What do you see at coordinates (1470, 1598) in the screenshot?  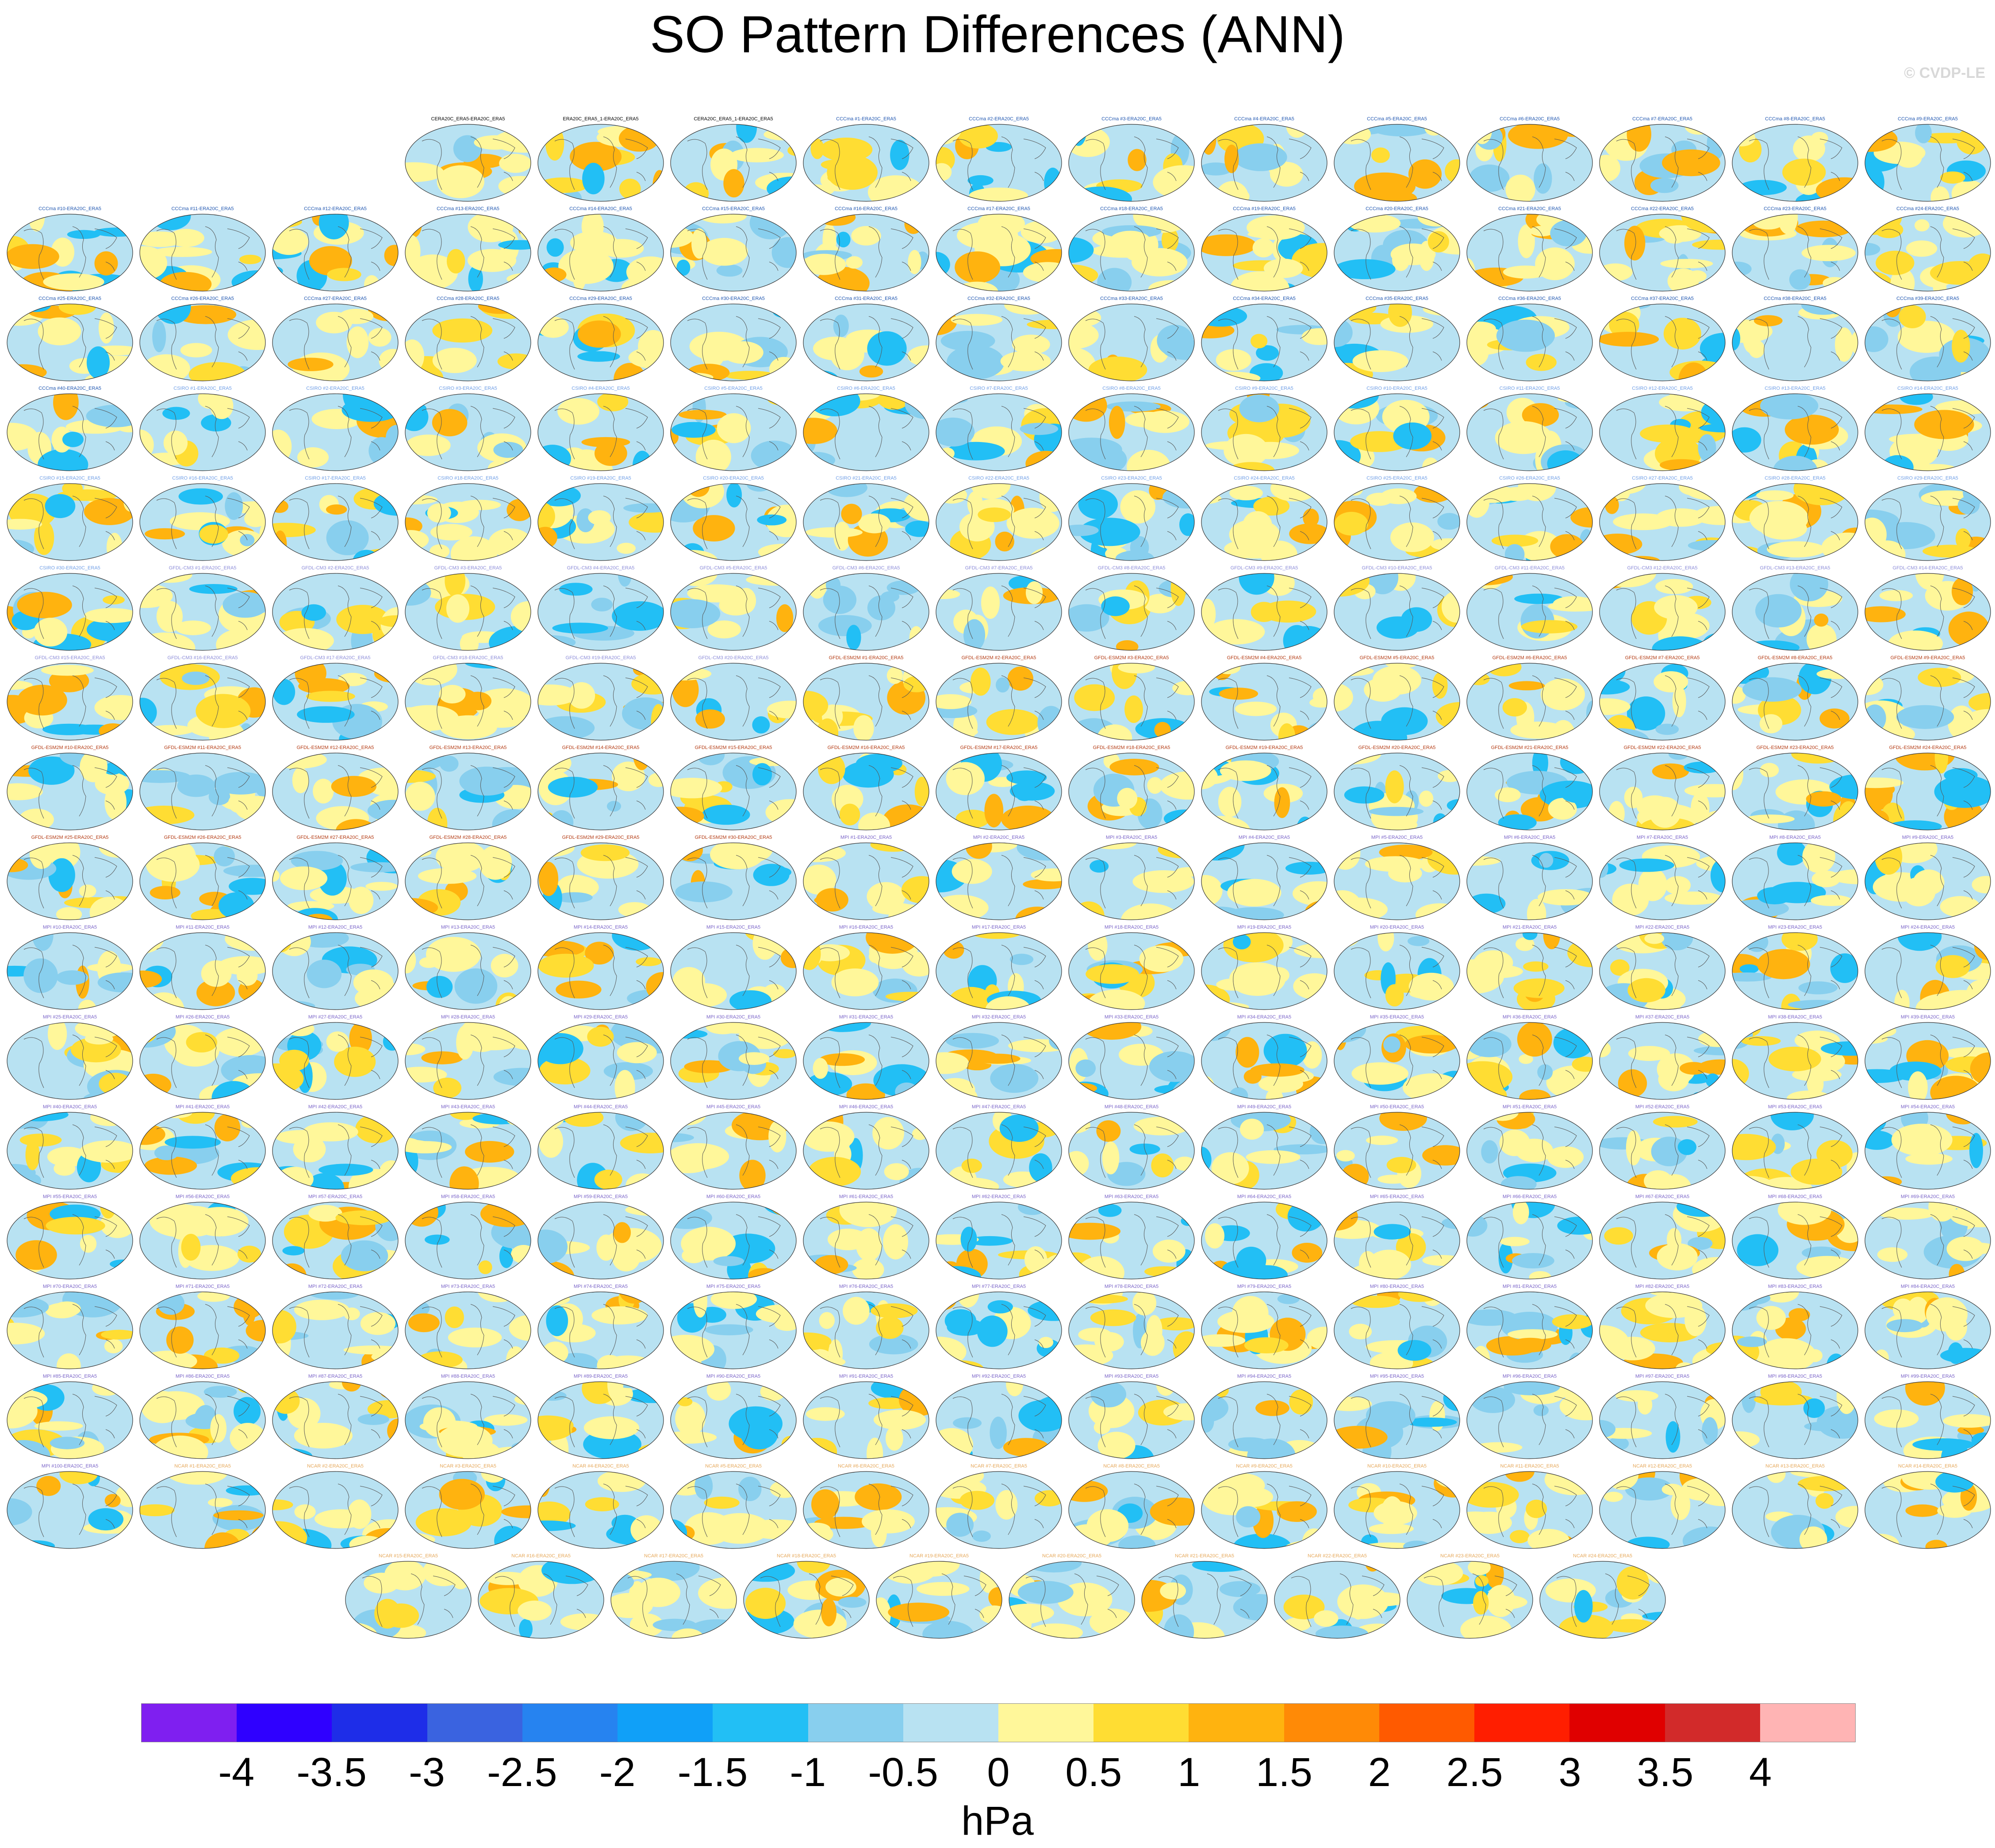 I see `map-panel: NCAR #23-ERA20C_ERA5` at bounding box center [1470, 1598].